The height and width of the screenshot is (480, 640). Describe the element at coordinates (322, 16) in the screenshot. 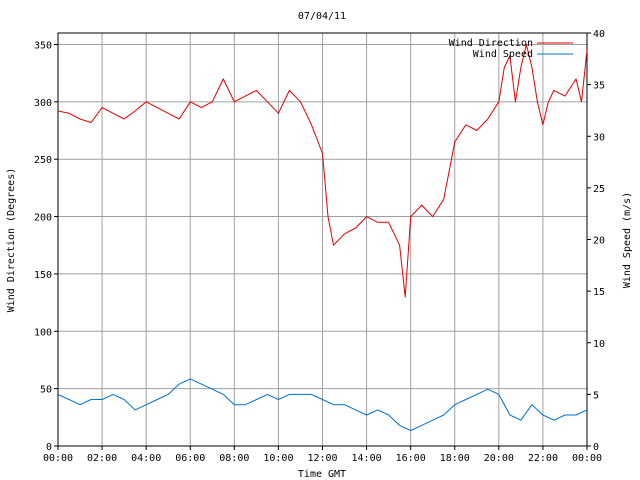

I see `chart-title: 07/04/11` at that location.